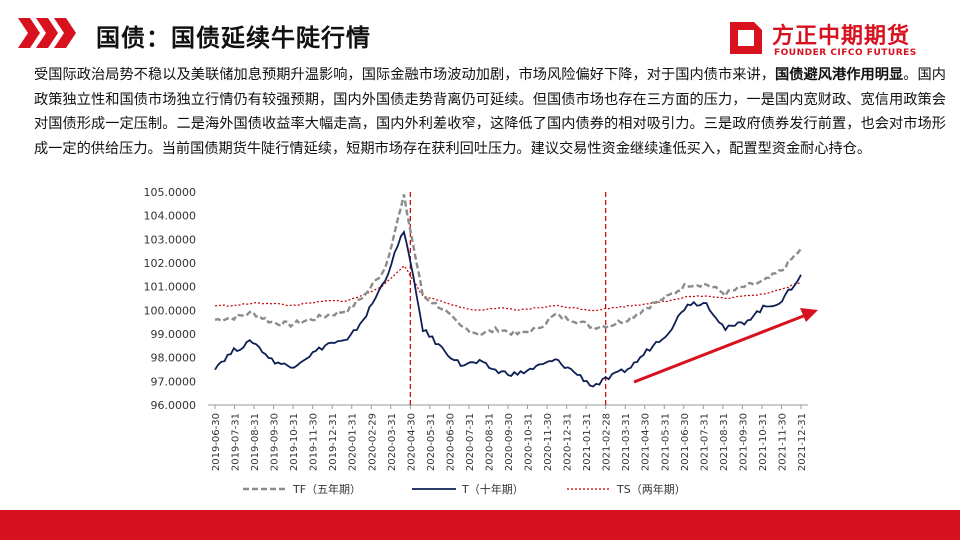 The image size is (960, 540). What do you see at coordinates (275, 442) in the screenshot?
I see `x-tick-label: 2019-09-30` at bounding box center [275, 442].